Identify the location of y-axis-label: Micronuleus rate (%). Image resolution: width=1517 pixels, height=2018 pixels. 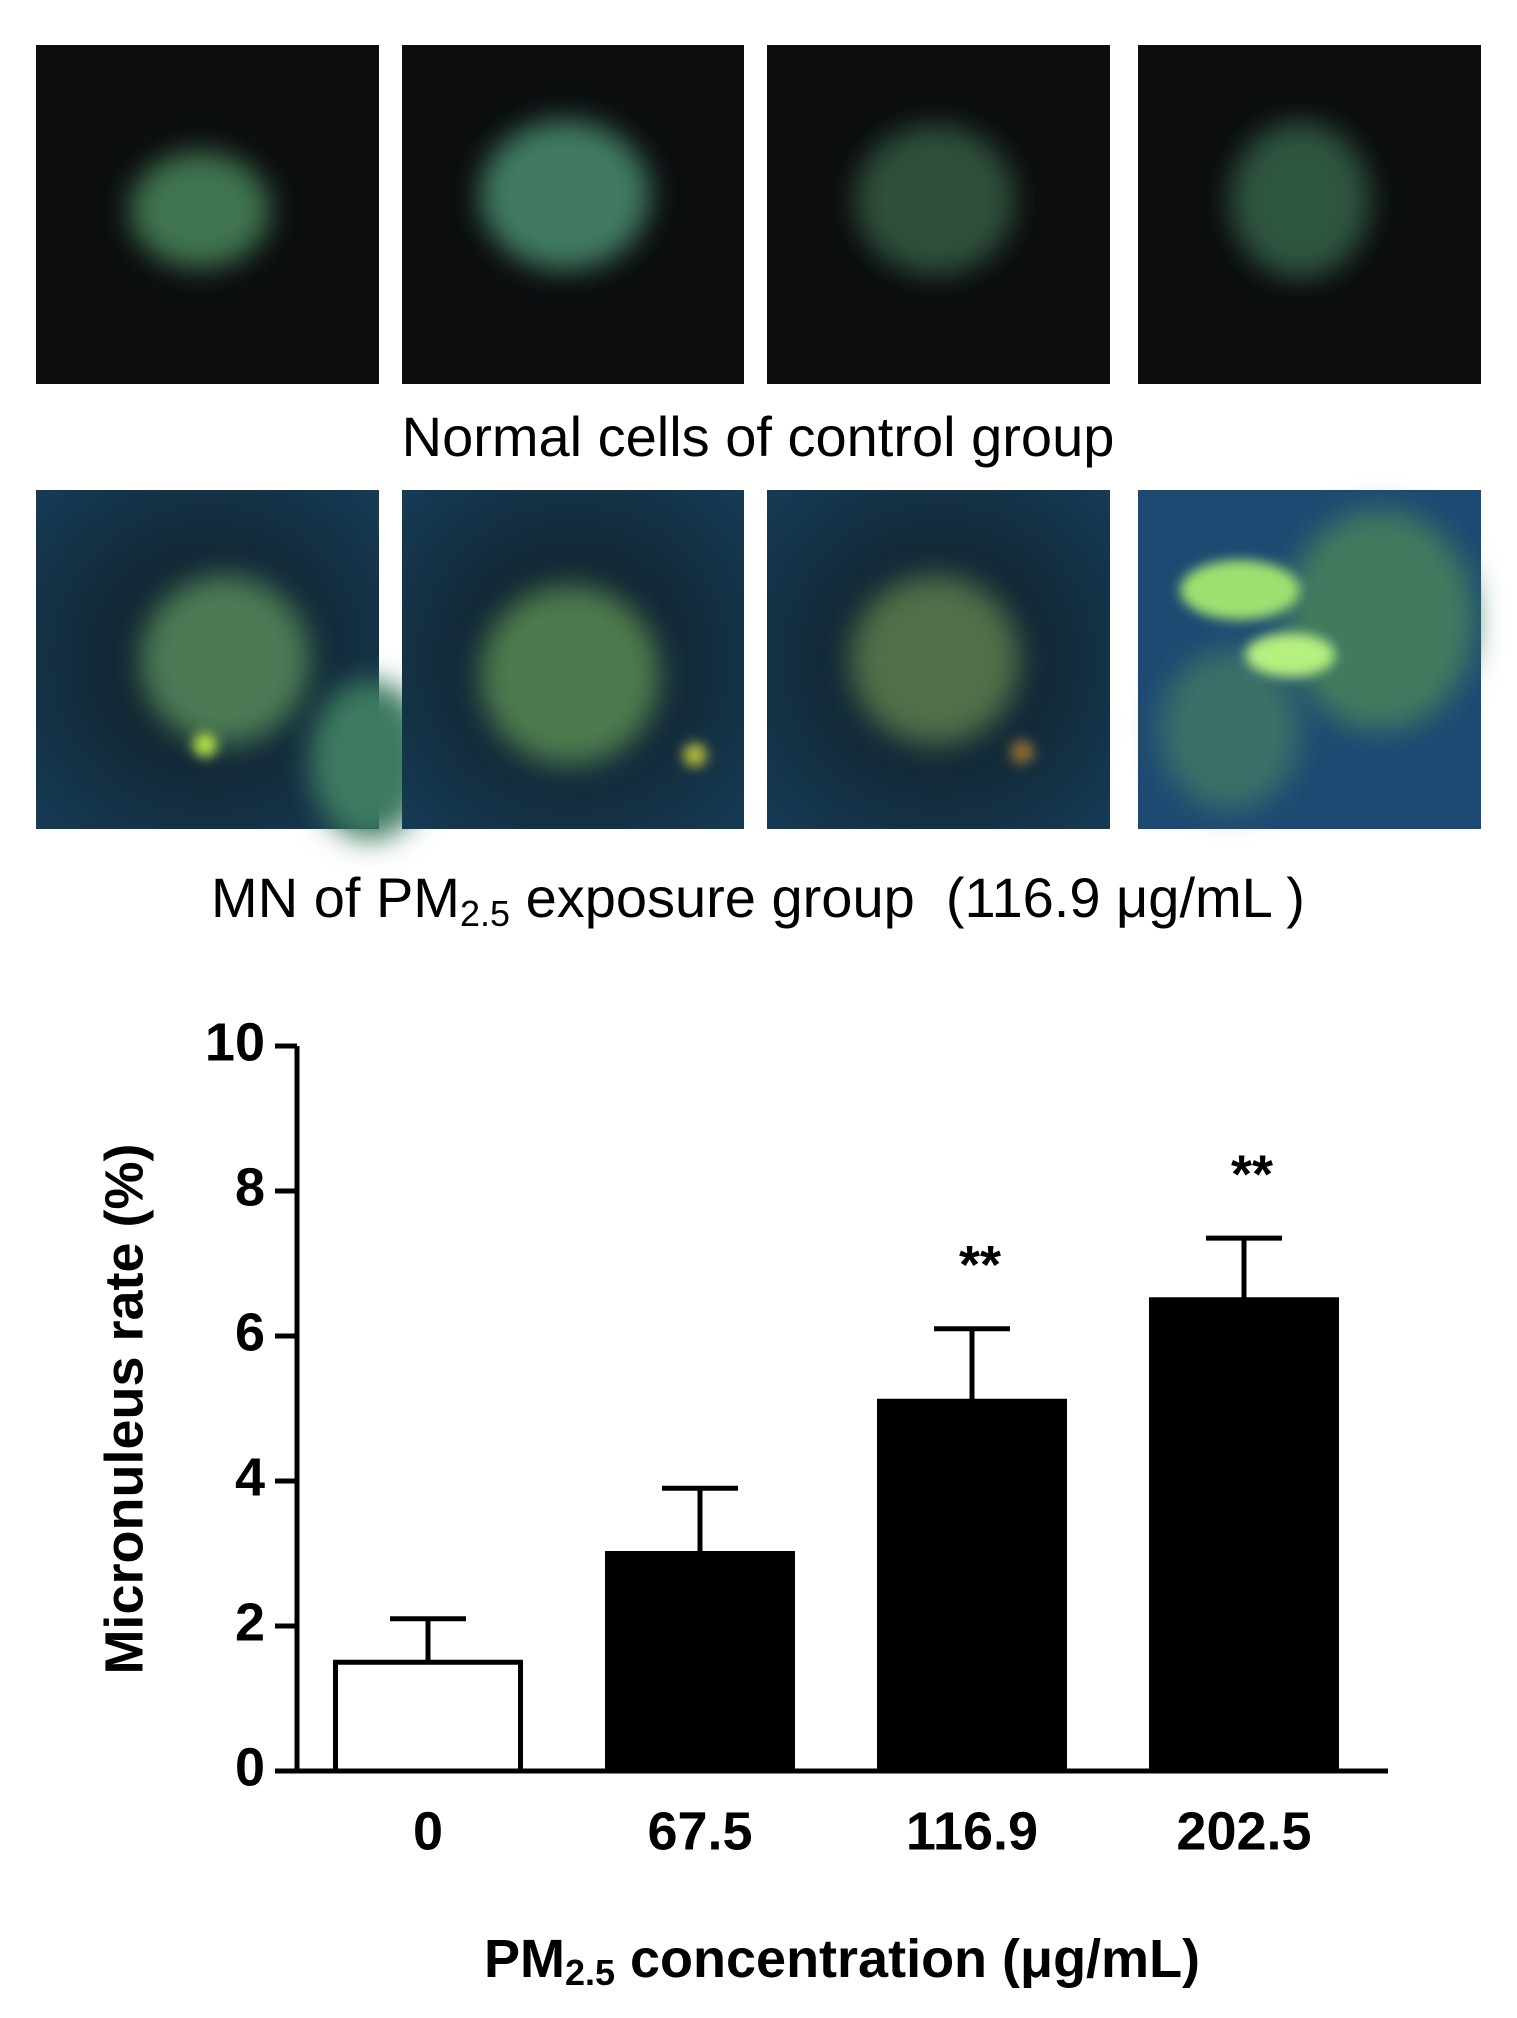
(124, 1408).